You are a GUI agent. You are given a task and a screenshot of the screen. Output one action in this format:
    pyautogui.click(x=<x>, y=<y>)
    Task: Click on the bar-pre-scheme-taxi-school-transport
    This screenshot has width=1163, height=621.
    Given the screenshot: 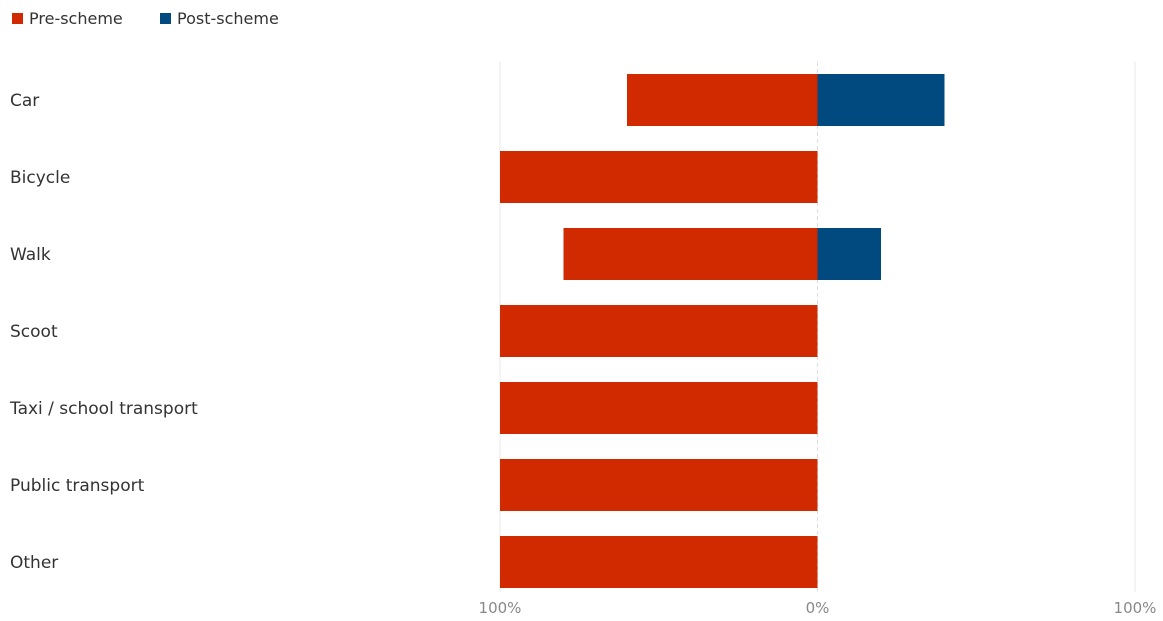 What is the action you would take?
    pyautogui.click(x=659, y=408)
    